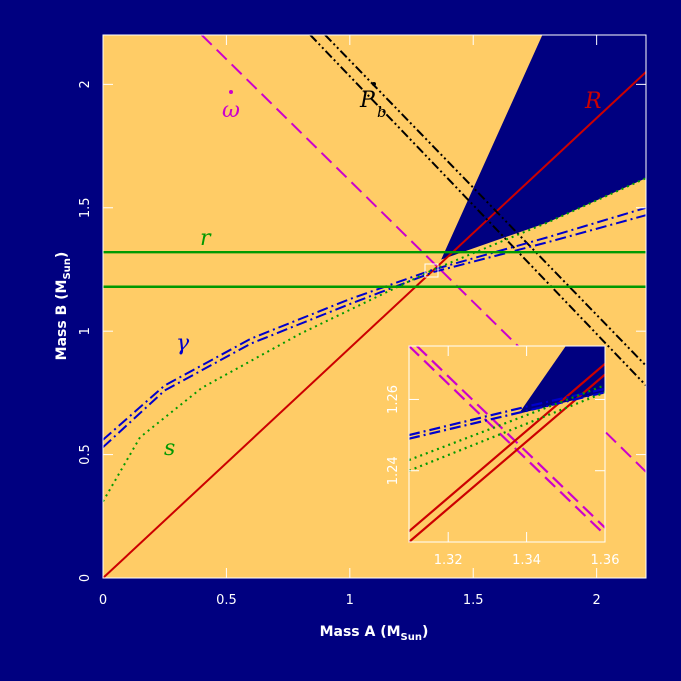 This screenshot has height=681, width=681. What do you see at coordinates (382, 112) in the screenshot?
I see `label-Pb-sub: b` at bounding box center [382, 112].